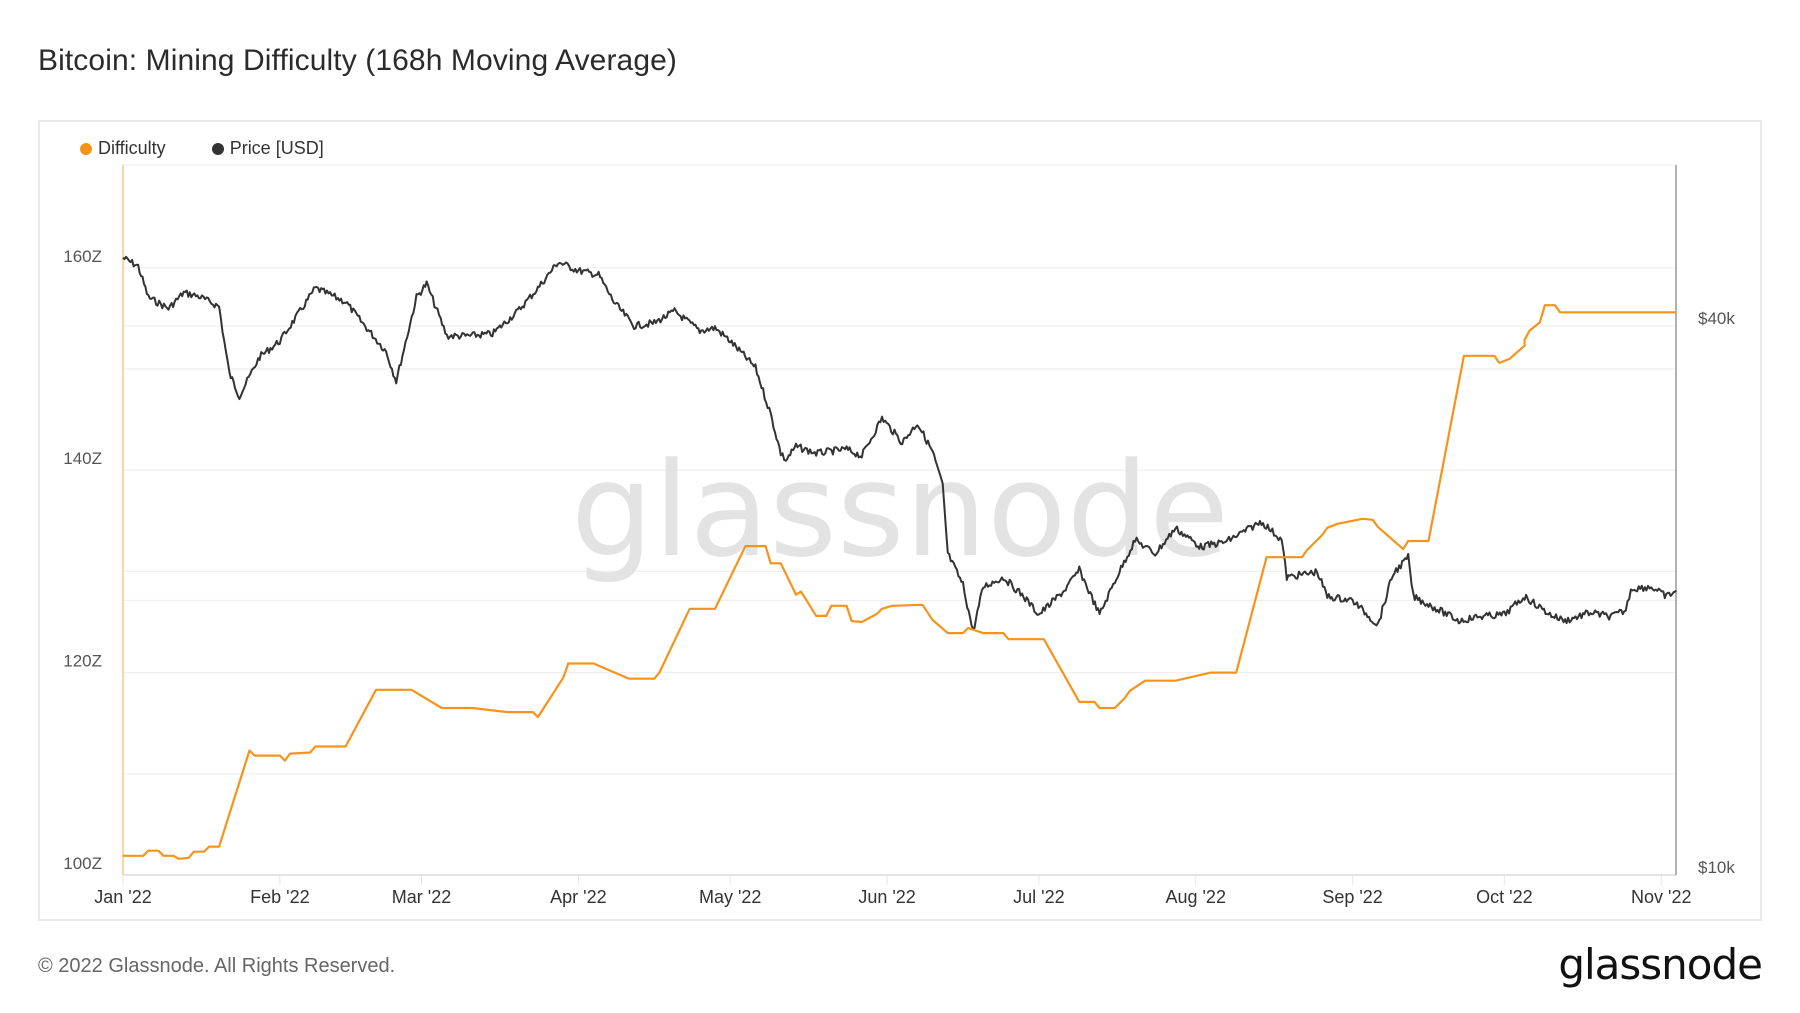  I want to click on legend-item-price: Price [USD], so click(267, 148).